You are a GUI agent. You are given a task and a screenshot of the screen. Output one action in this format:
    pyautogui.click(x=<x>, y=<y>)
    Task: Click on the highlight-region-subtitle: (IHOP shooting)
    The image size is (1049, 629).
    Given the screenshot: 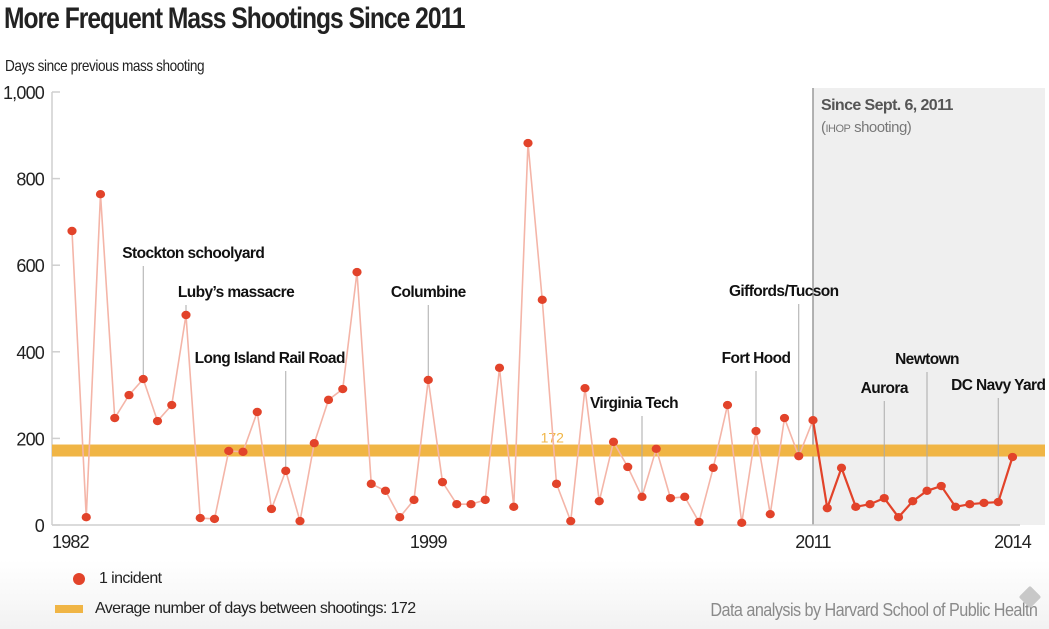 What is the action you would take?
    pyautogui.click(x=866, y=127)
    